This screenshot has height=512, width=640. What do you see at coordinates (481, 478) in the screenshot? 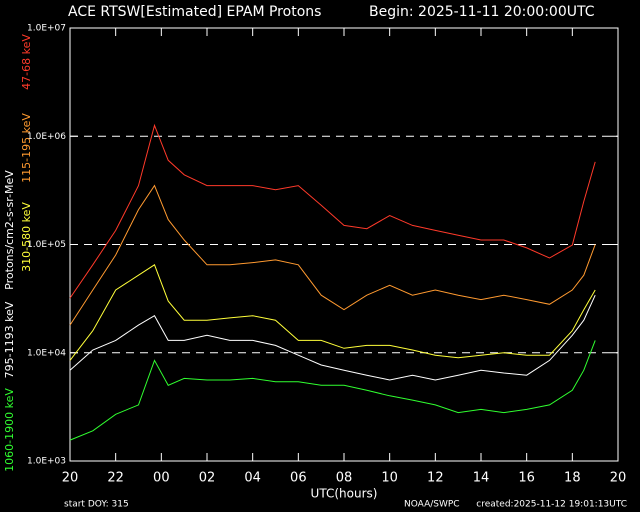
I see `x-tick-label: 14` at bounding box center [481, 478].